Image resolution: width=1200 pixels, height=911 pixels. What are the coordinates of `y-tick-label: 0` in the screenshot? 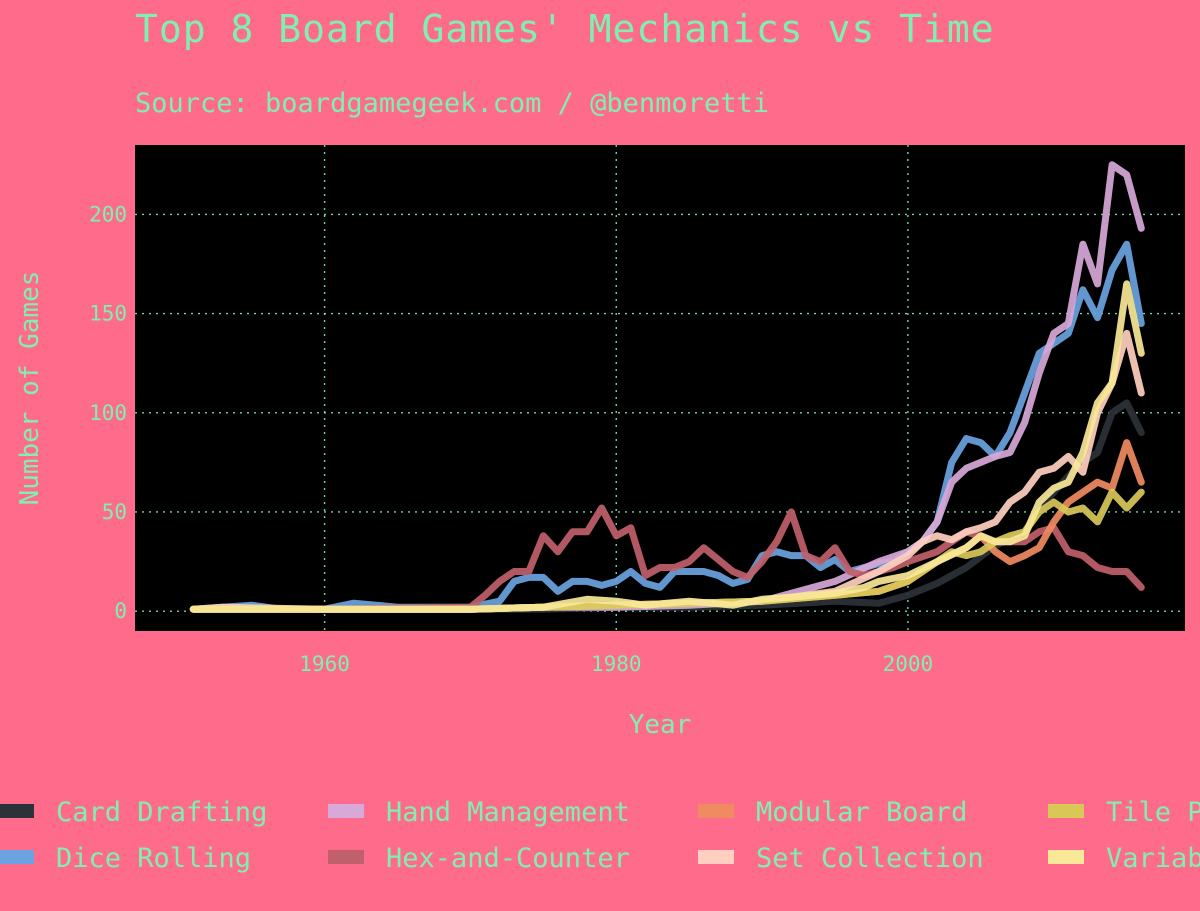 It's located at (120, 611).